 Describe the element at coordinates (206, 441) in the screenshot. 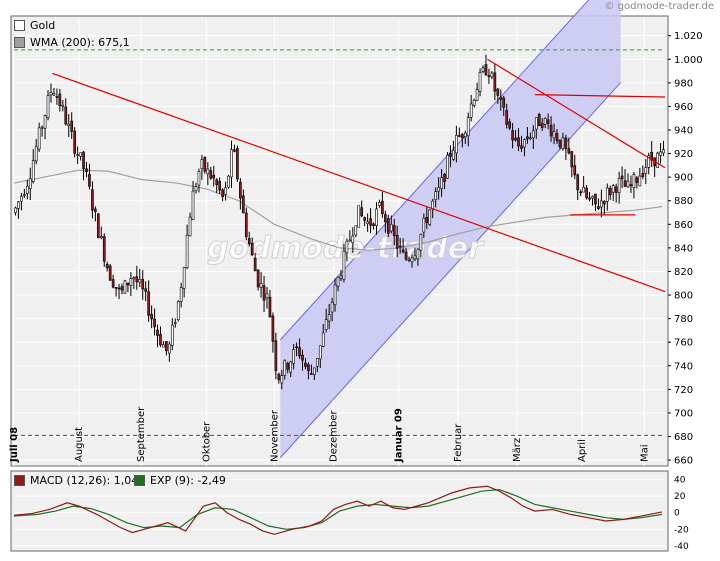

I see `month-label: Oktober` at that location.